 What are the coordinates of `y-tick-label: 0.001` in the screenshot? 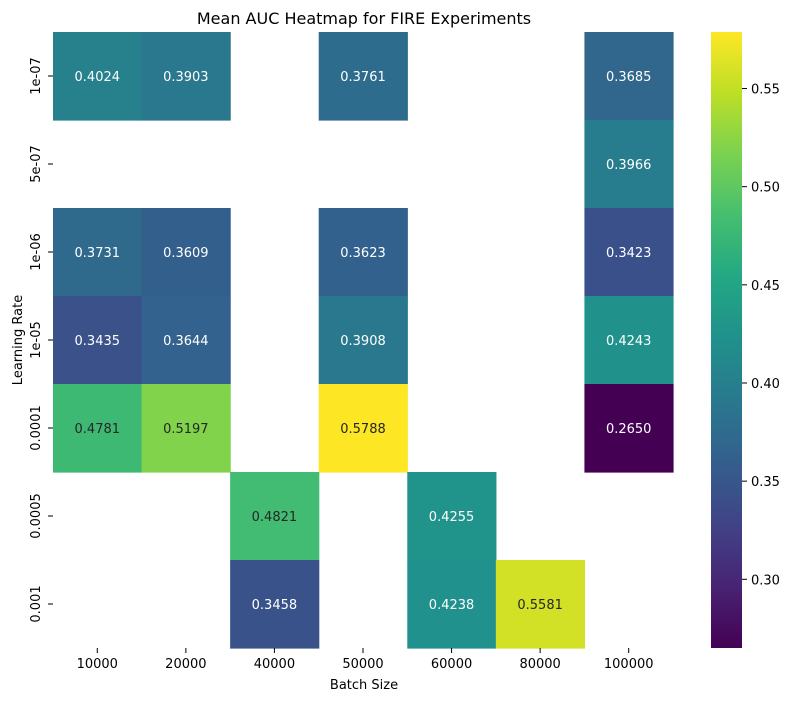 It's located at (36, 603).